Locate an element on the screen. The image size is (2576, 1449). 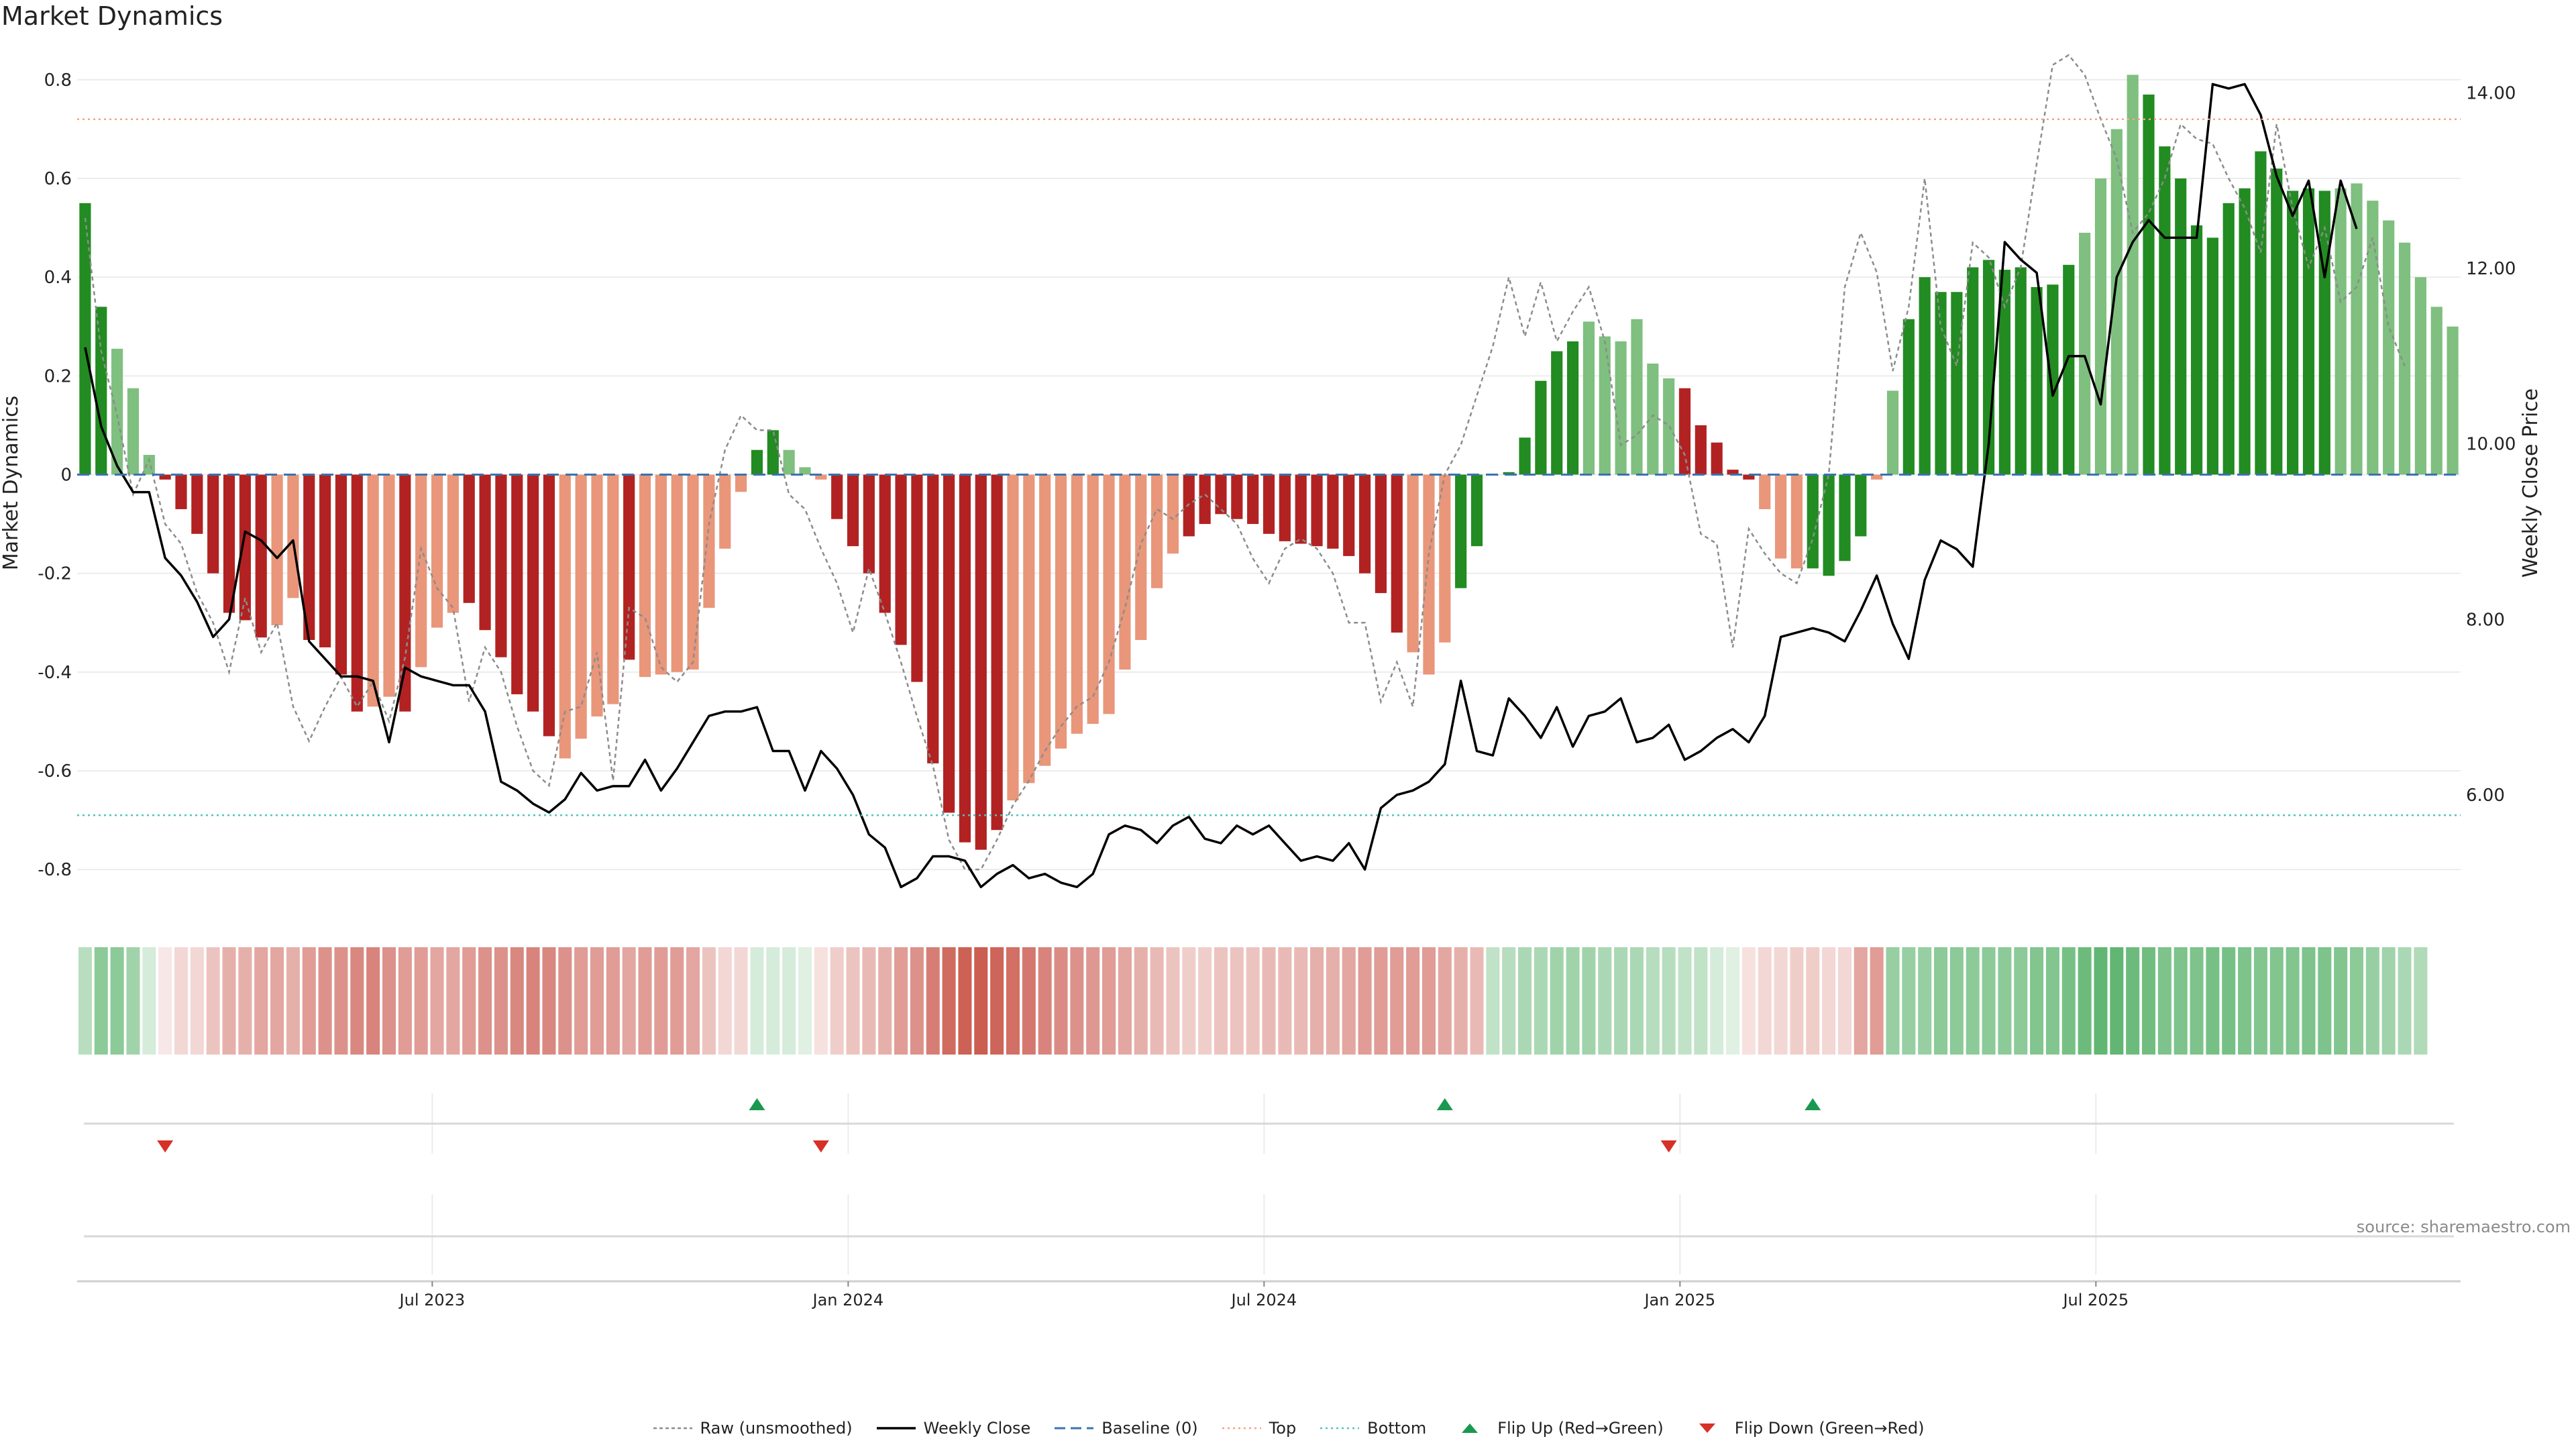
y-tick-label: -0.6 is located at coordinates (55, 771).